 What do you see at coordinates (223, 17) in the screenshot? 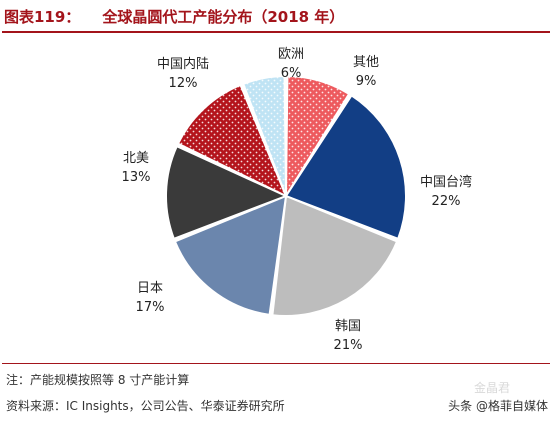
I see `chart-title-text: 全球晶圆代工产能分布（2018 年）` at bounding box center [223, 17].